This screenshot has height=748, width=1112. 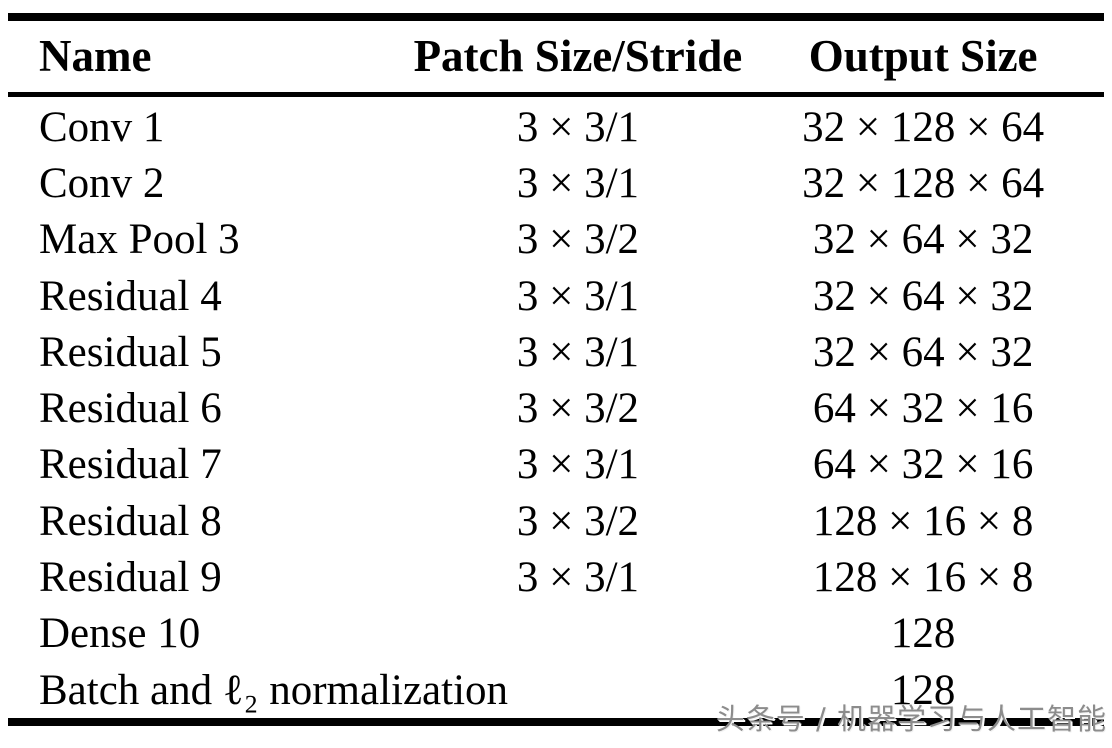 I want to click on table-row: Dense 10 128, so click(x=556, y=634).